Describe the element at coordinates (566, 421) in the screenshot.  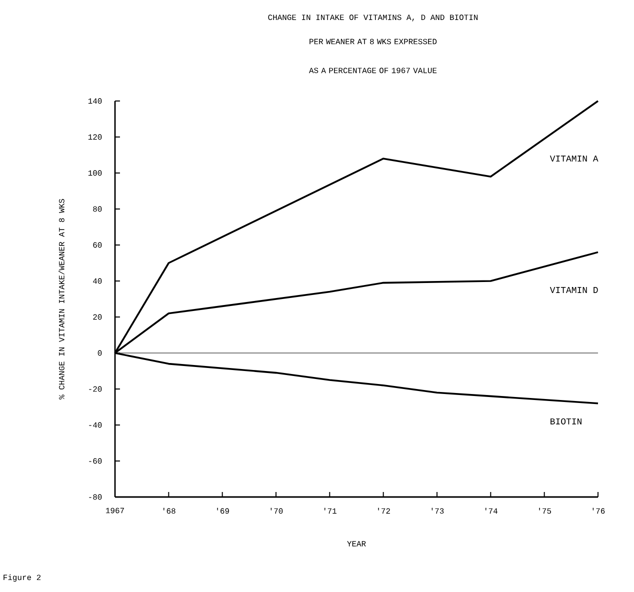
I see `series-label: BIOTIN` at that location.